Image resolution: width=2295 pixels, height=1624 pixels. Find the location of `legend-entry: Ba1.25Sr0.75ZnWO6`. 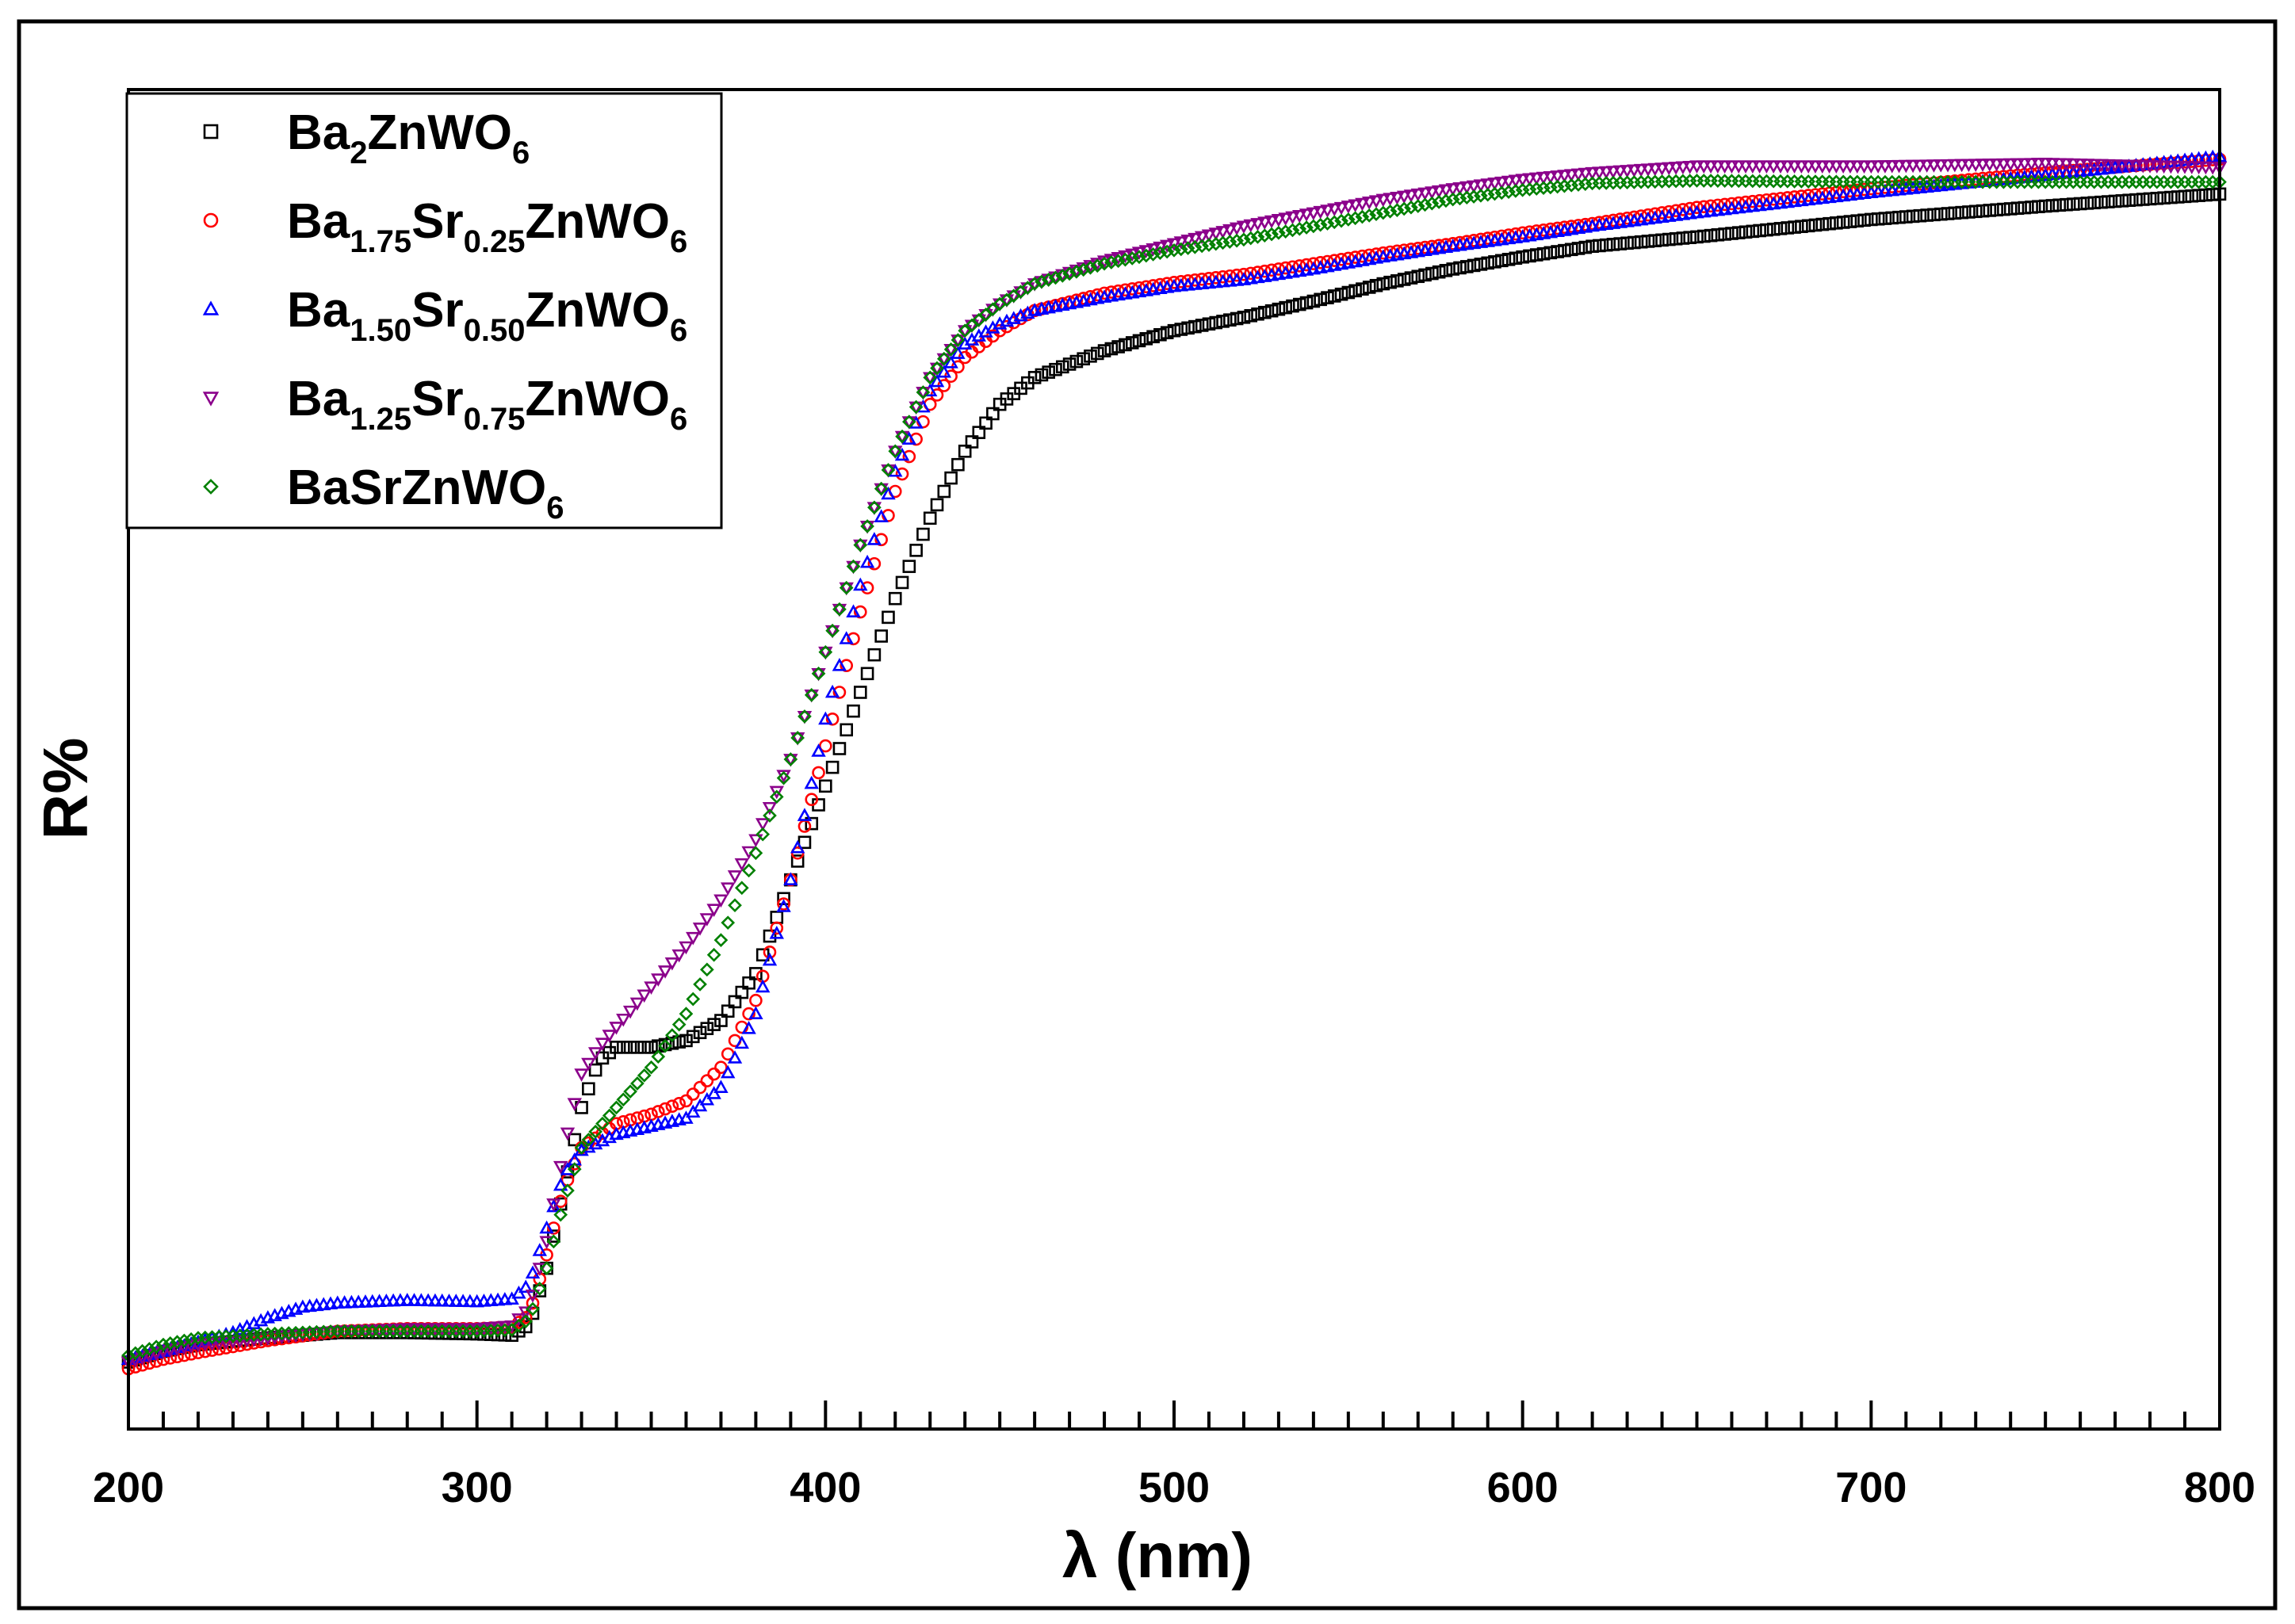

legend-entry: Ba1.25Sr0.75ZnWO6 is located at coordinates (444, 404).